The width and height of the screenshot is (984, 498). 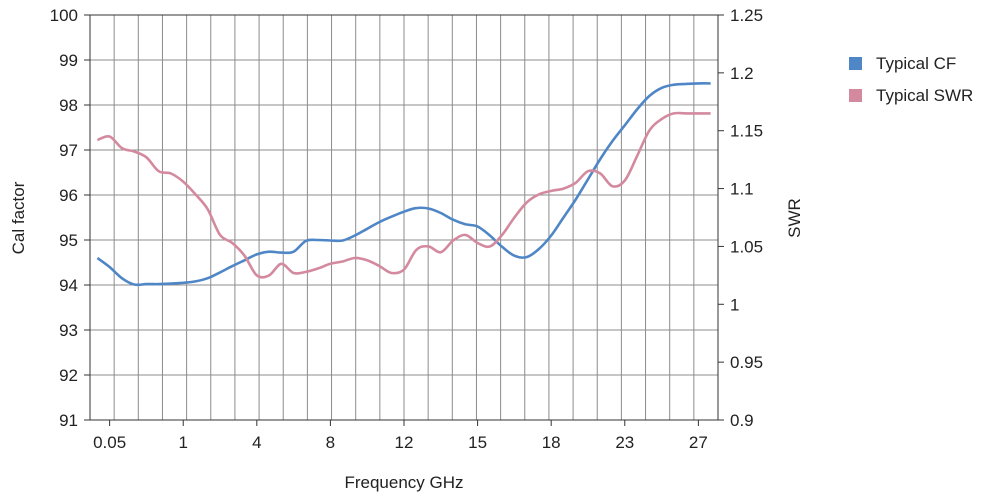 What do you see at coordinates (403, 482) in the screenshot?
I see `x-axis-title: Frequency GHz` at bounding box center [403, 482].